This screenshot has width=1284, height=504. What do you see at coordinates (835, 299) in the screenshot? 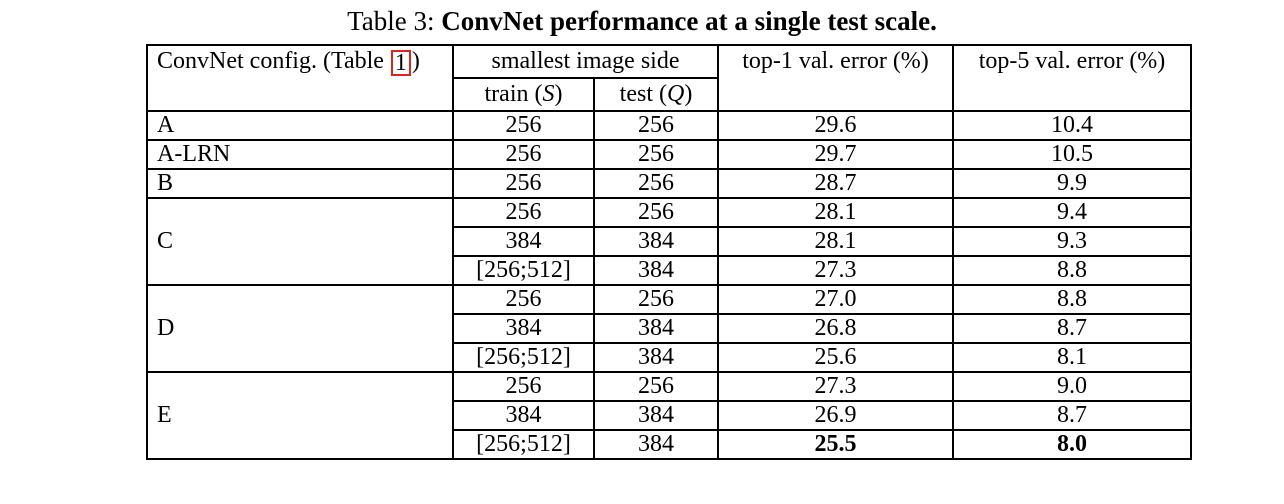
I see `top1-cell: 27.0` at bounding box center [835, 299].